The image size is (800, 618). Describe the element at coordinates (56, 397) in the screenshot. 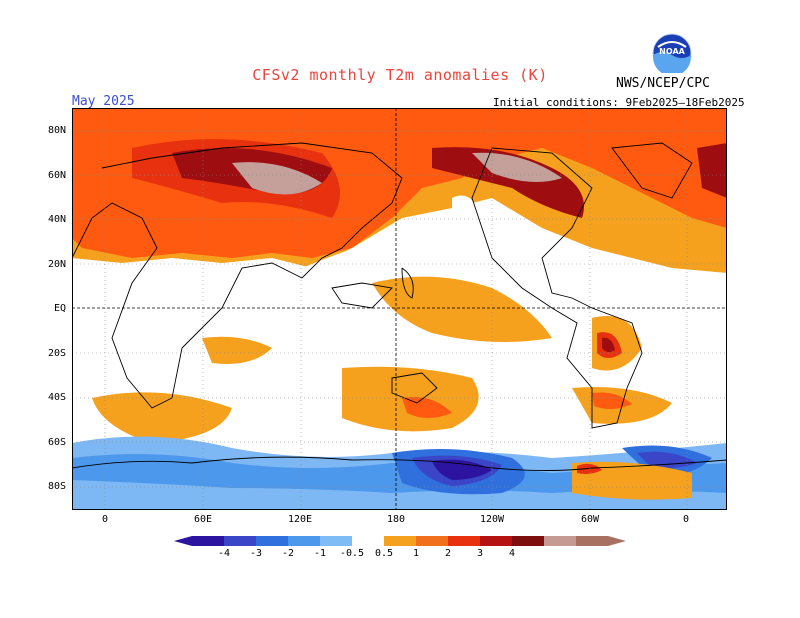

I see `lat-label: 40S` at that location.